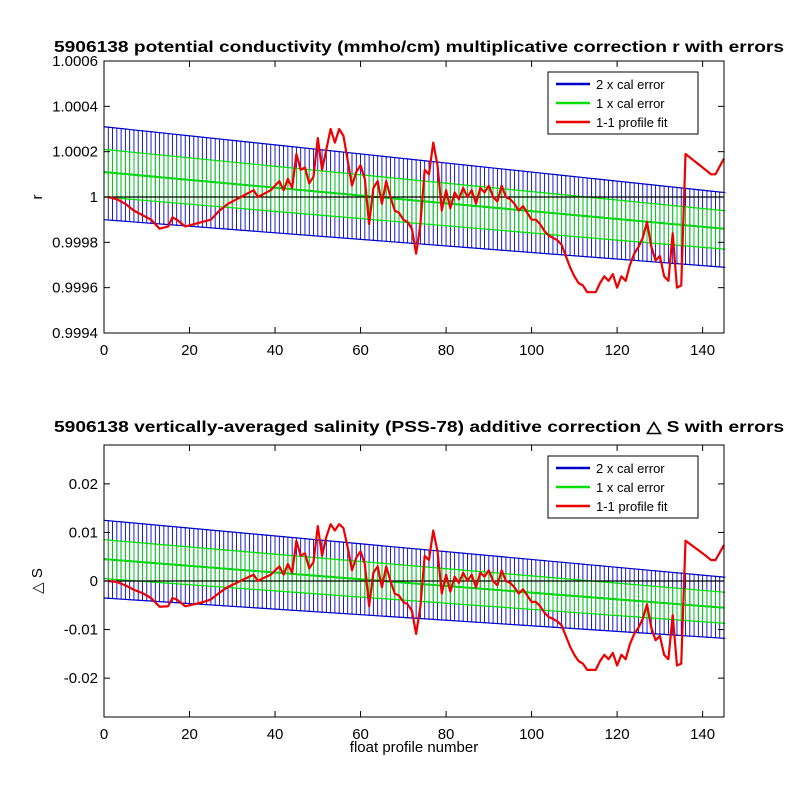  What do you see at coordinates (37, 581) in the screenshot?
I see `y-axis-label: △ S` at bounding box center [37, 581].